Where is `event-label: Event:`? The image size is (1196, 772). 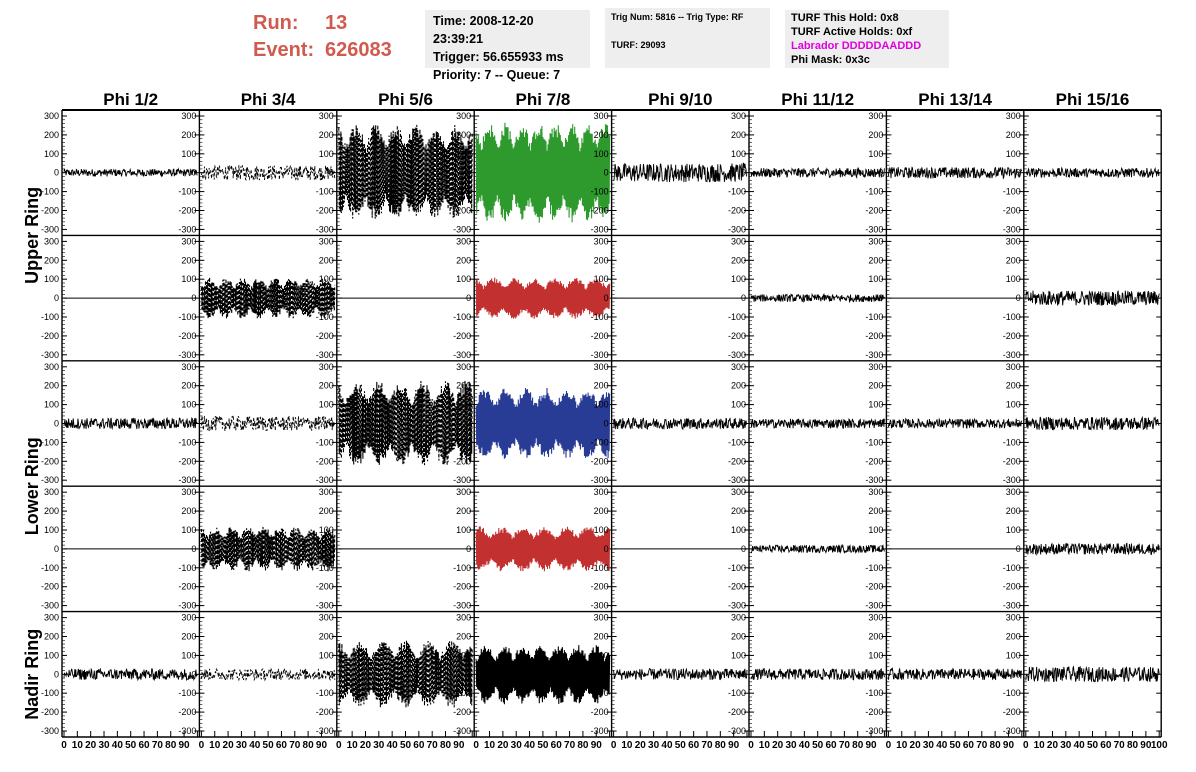 event-label: Event: is located at coordinates (284, 50).